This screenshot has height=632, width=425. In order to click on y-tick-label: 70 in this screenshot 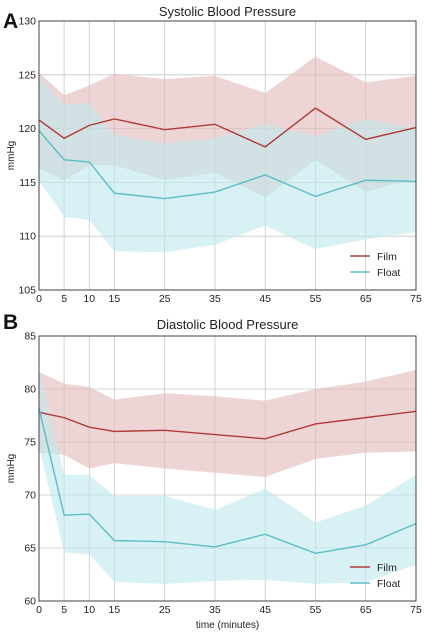, I will do `click(30, 496)`.